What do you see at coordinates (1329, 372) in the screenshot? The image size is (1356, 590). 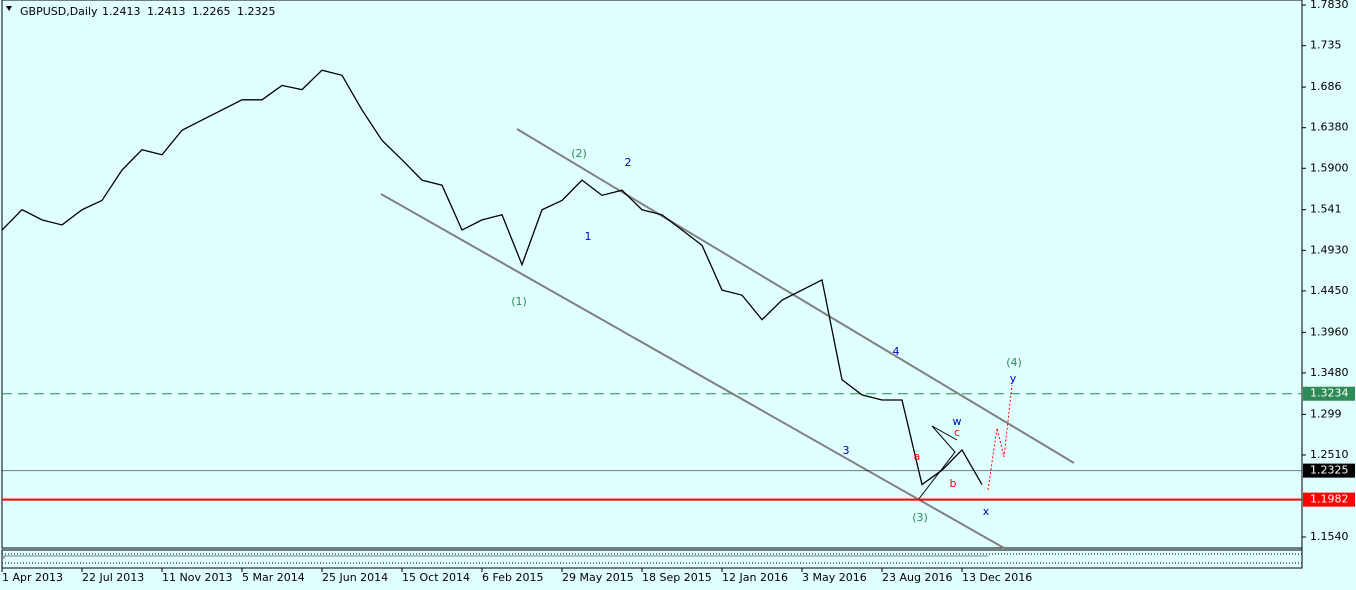 I see `y-tick-label: 1.3480` at bounding box center [1329, 372].